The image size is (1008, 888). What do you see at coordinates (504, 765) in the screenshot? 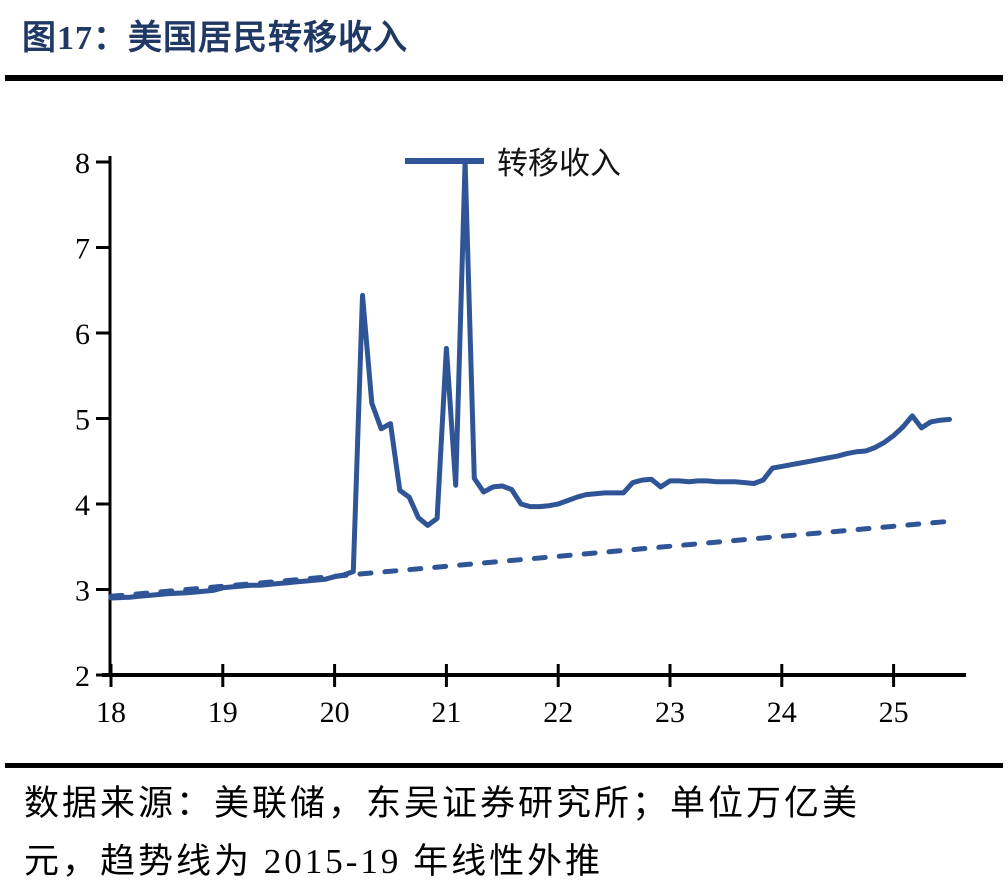
I see `footer-rule` at bounding box center [504, 765].